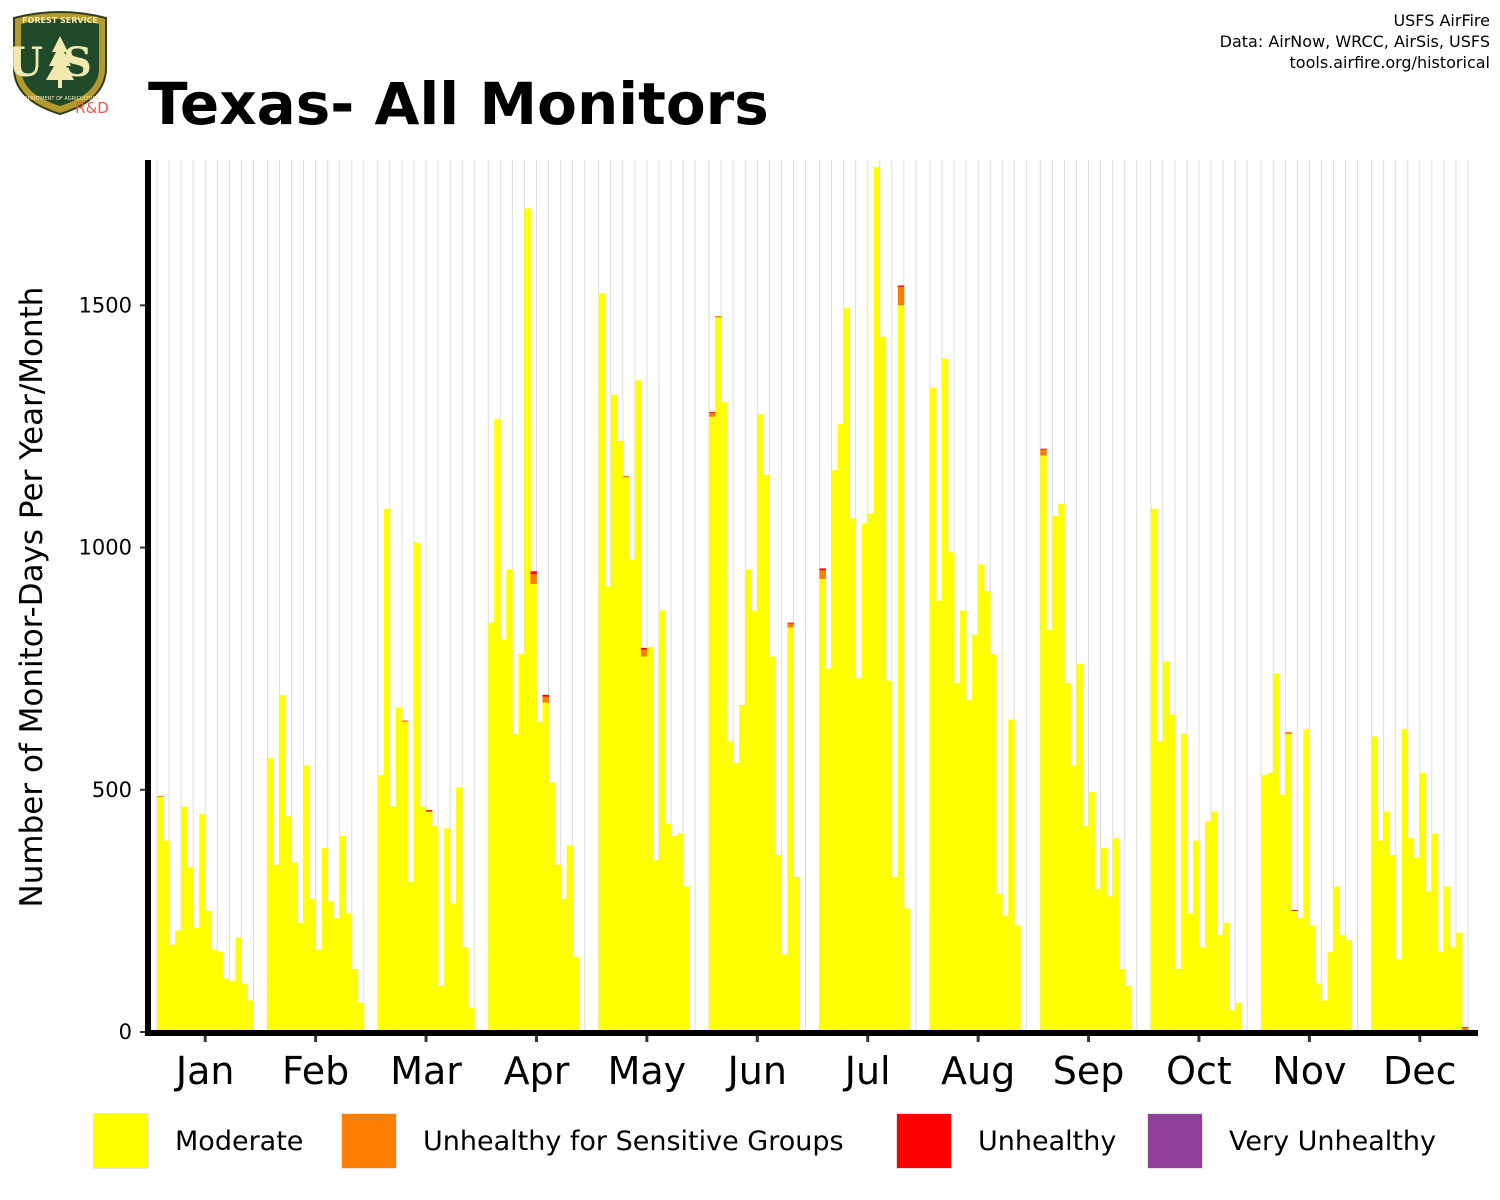 Image resolution: width=1500 pixels, height=1200 pixels. I want to click on x-tick-label: Mar, so click(426, 1071).